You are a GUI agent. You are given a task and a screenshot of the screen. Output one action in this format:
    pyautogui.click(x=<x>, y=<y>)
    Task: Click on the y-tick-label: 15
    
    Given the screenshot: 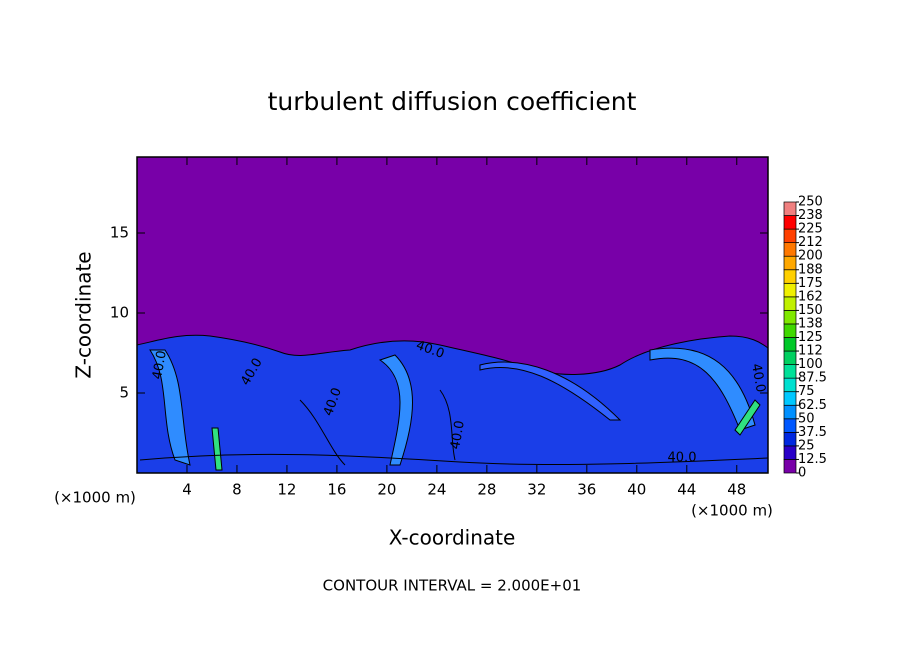 What is the action you would take?
    pyautogui.click(x=119, y=233)
    